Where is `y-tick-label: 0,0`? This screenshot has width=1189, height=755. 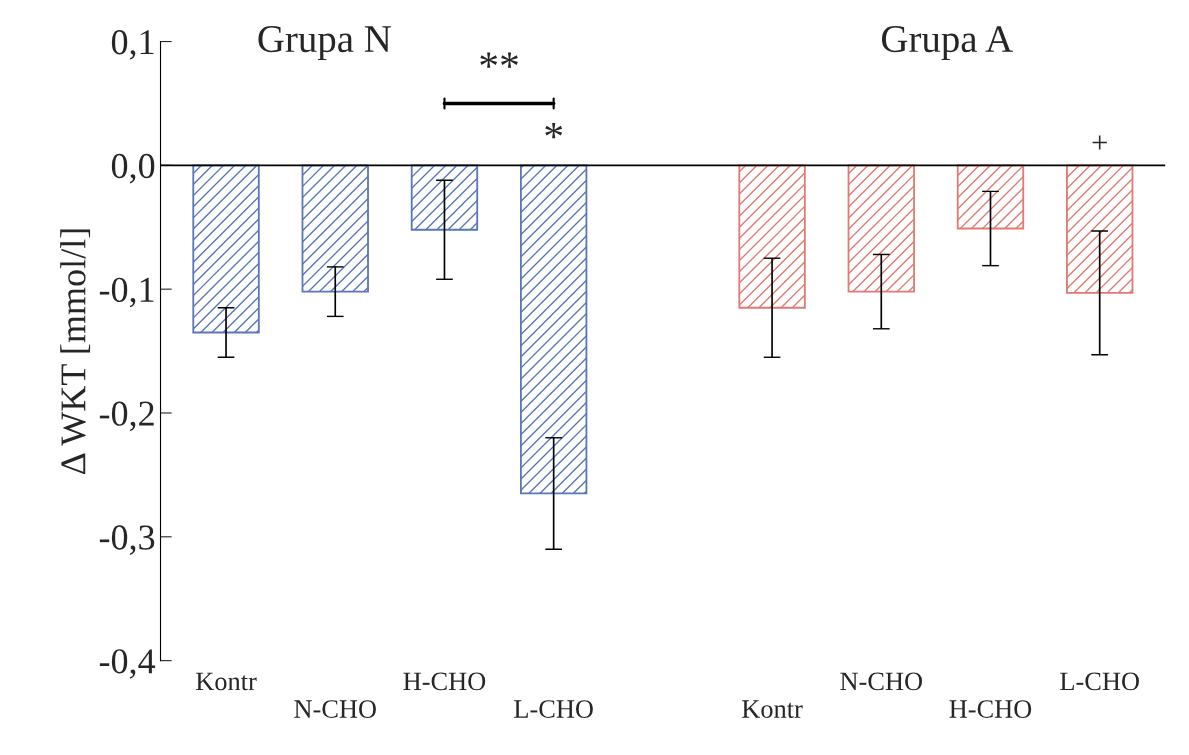 y-tick-label: 0,0 is located at coordinates (133, 168).